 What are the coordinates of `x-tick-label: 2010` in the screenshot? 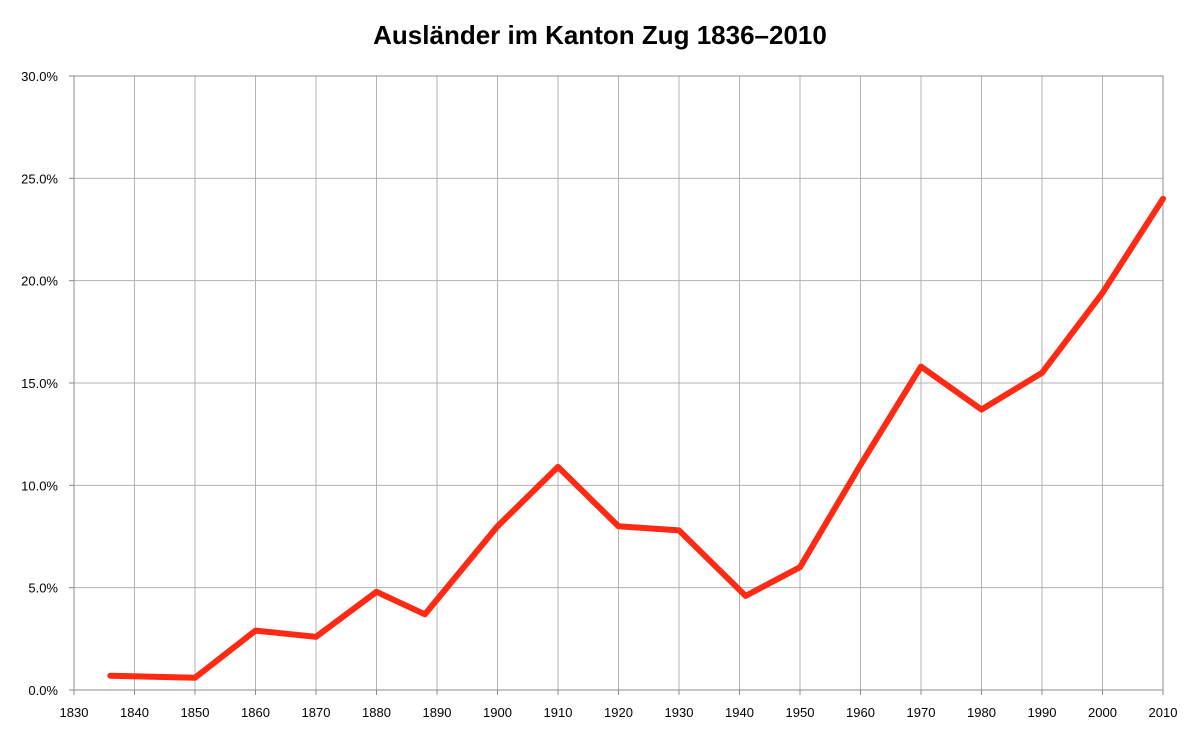 It's located at (1163, 712).